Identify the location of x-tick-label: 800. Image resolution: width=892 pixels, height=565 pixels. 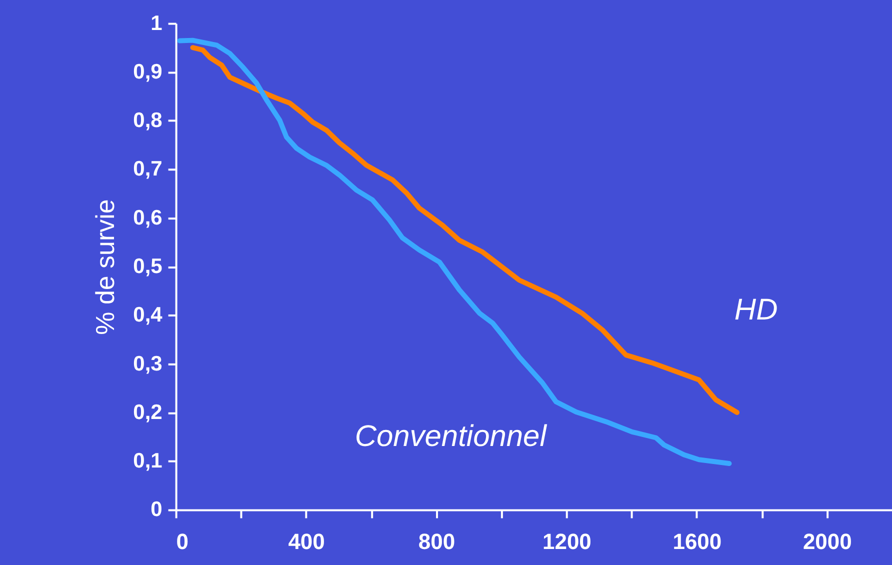
(437, 541).